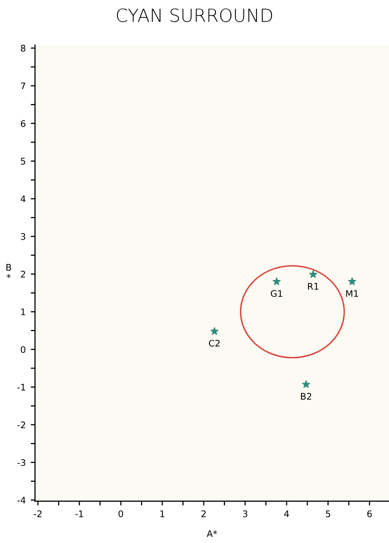 The image size is (389, 543). What do you see at coordinates (245, 514) in the screenshot?
I see `x-tick-label: 3` at bounding box center [245, 514].